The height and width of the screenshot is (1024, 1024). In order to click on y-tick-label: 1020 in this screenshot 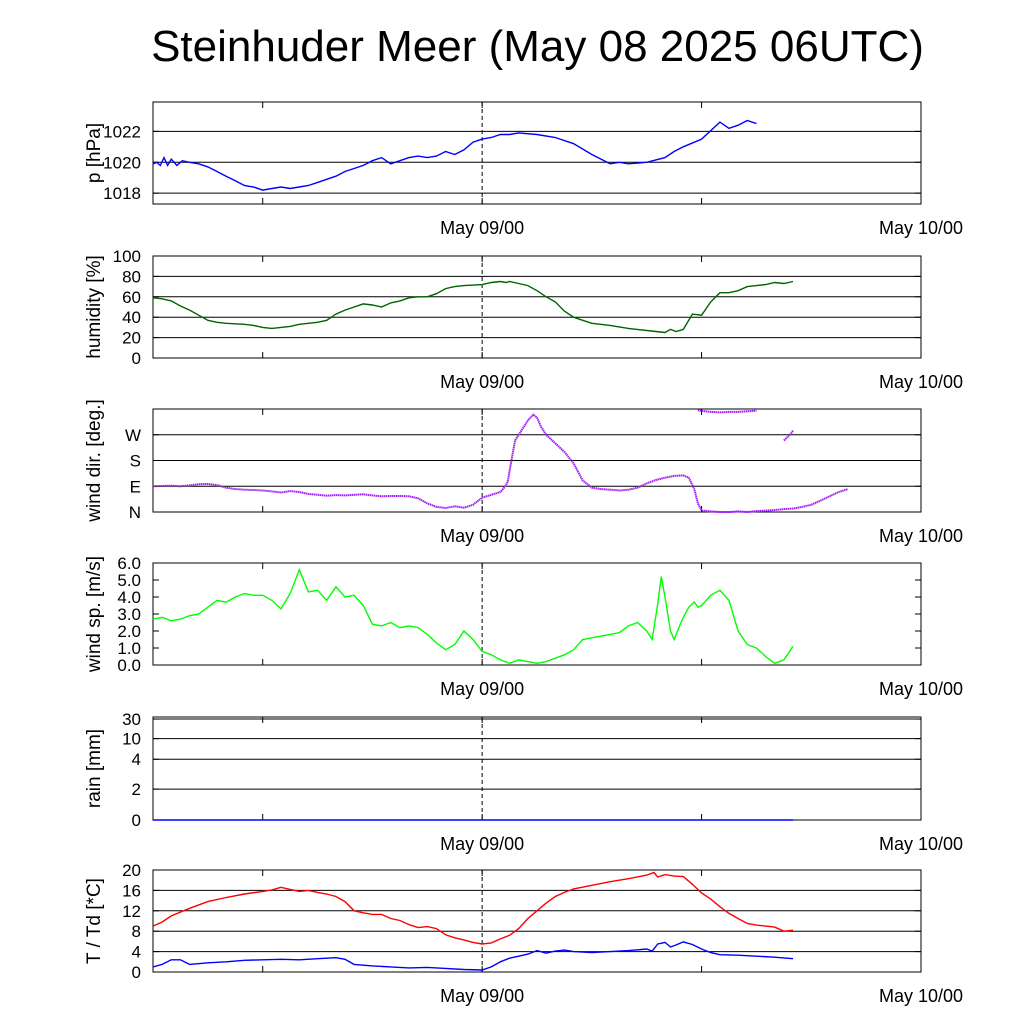, I will do `click(122, 162)`.